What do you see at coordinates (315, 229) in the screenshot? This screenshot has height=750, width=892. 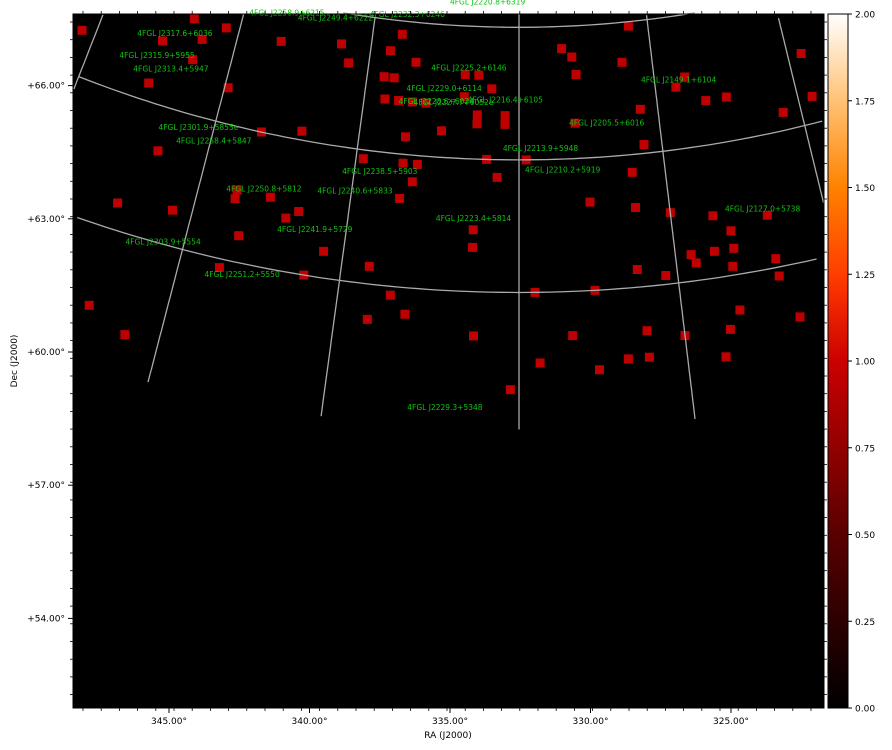 I see `source-label: 4FGL J2241.9+5729` at bounding box center [315, 229].